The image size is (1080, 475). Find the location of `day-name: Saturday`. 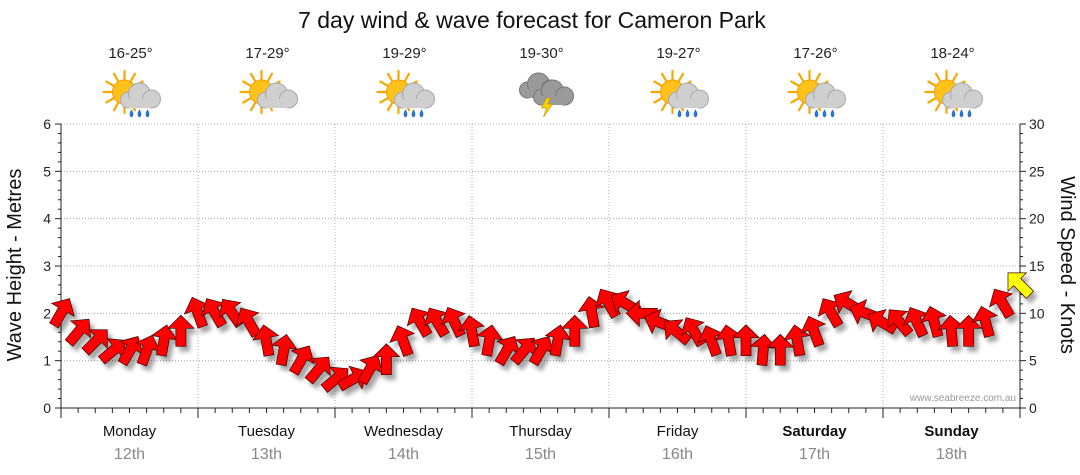

day-name: Saturday is located at coordinates (814, 431).